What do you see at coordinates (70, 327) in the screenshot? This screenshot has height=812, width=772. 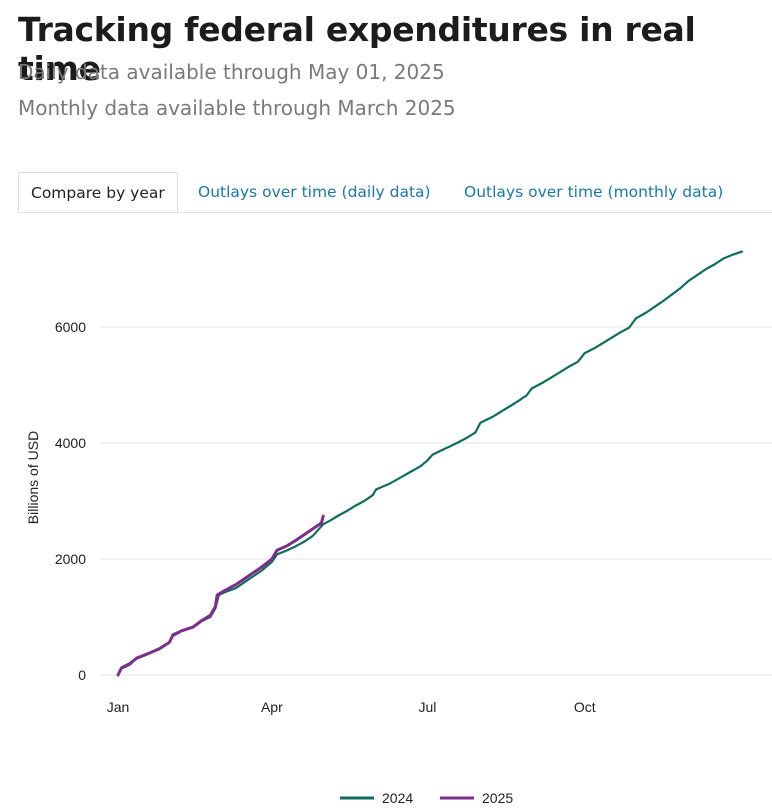 I see `y-tick-label: 6000` at bounding box center [70, 327].